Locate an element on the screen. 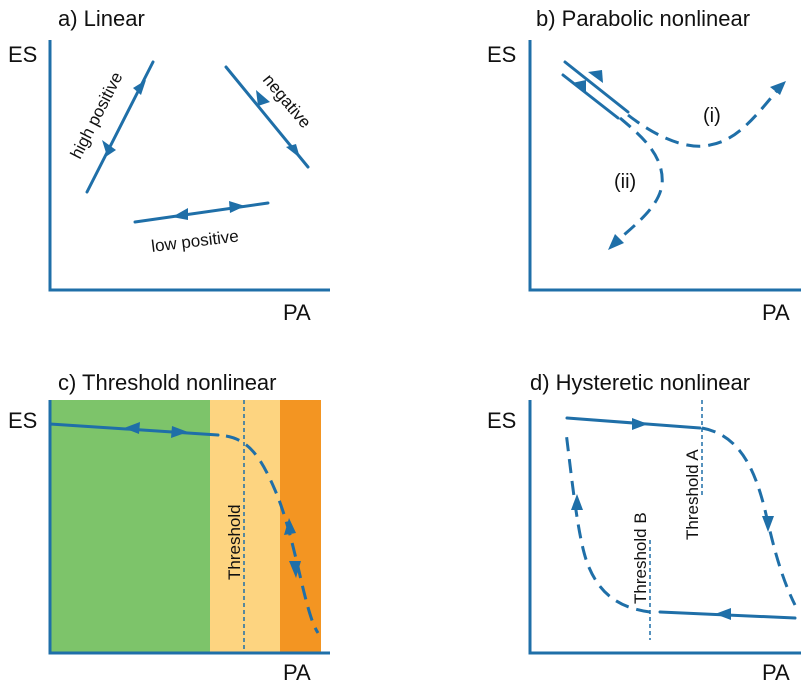 The image size is (801, 687). branch-i-arrow is located at coordinates (778, 88).